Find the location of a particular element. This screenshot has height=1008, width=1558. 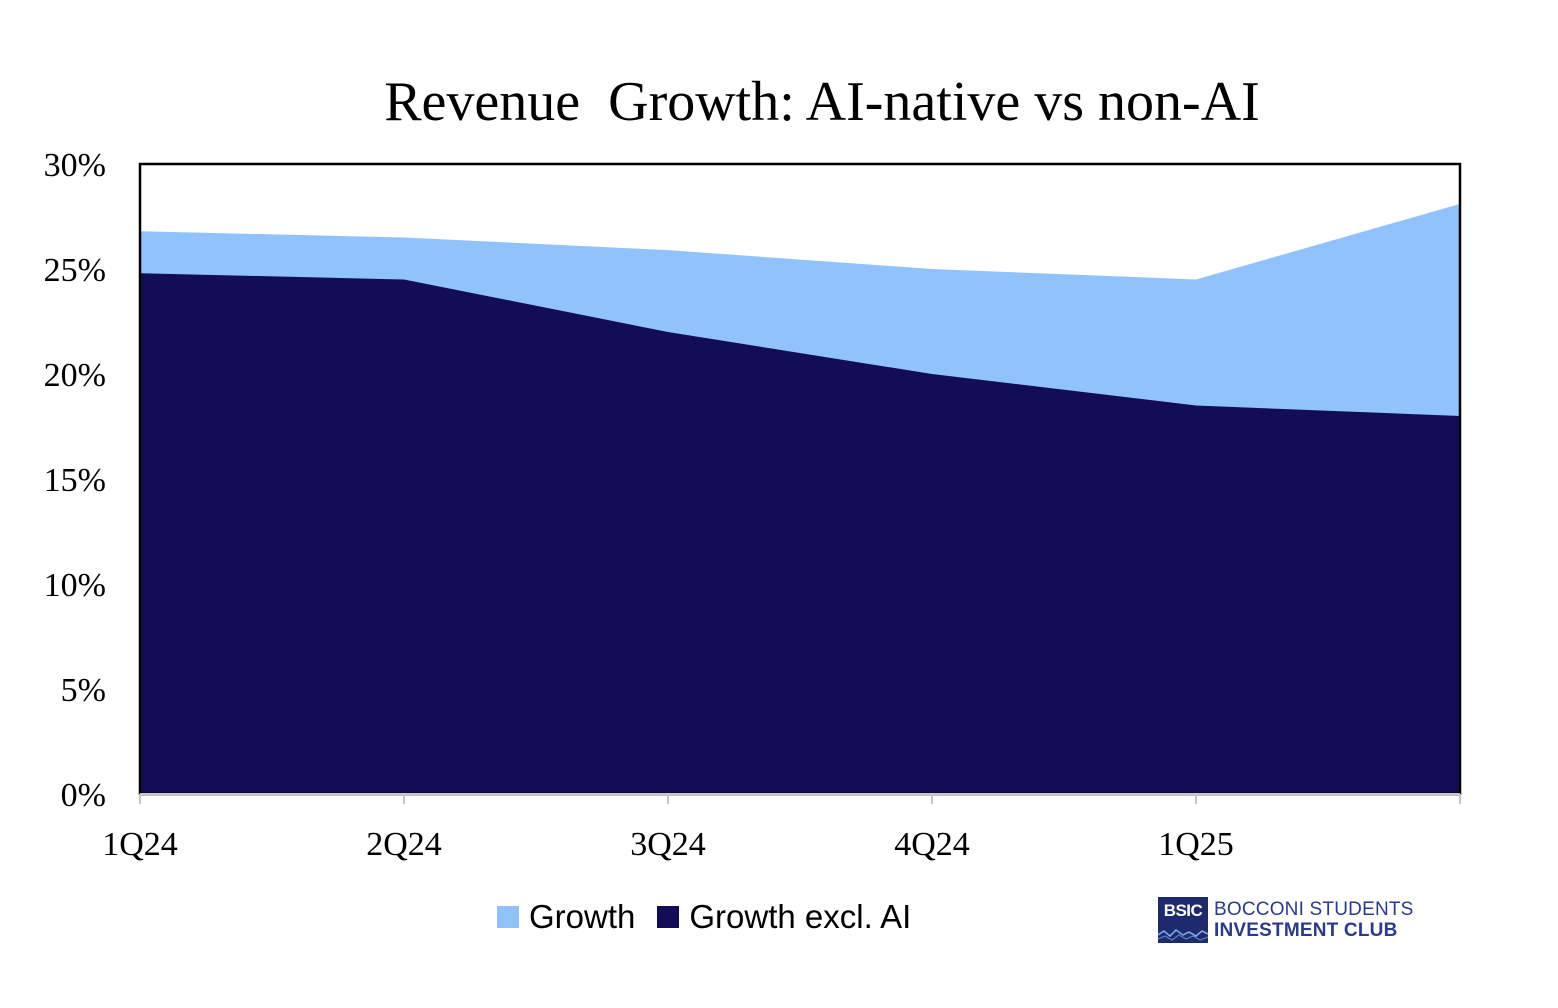

x-tick-label: 4Q24 is located at coordinates (932, 844).